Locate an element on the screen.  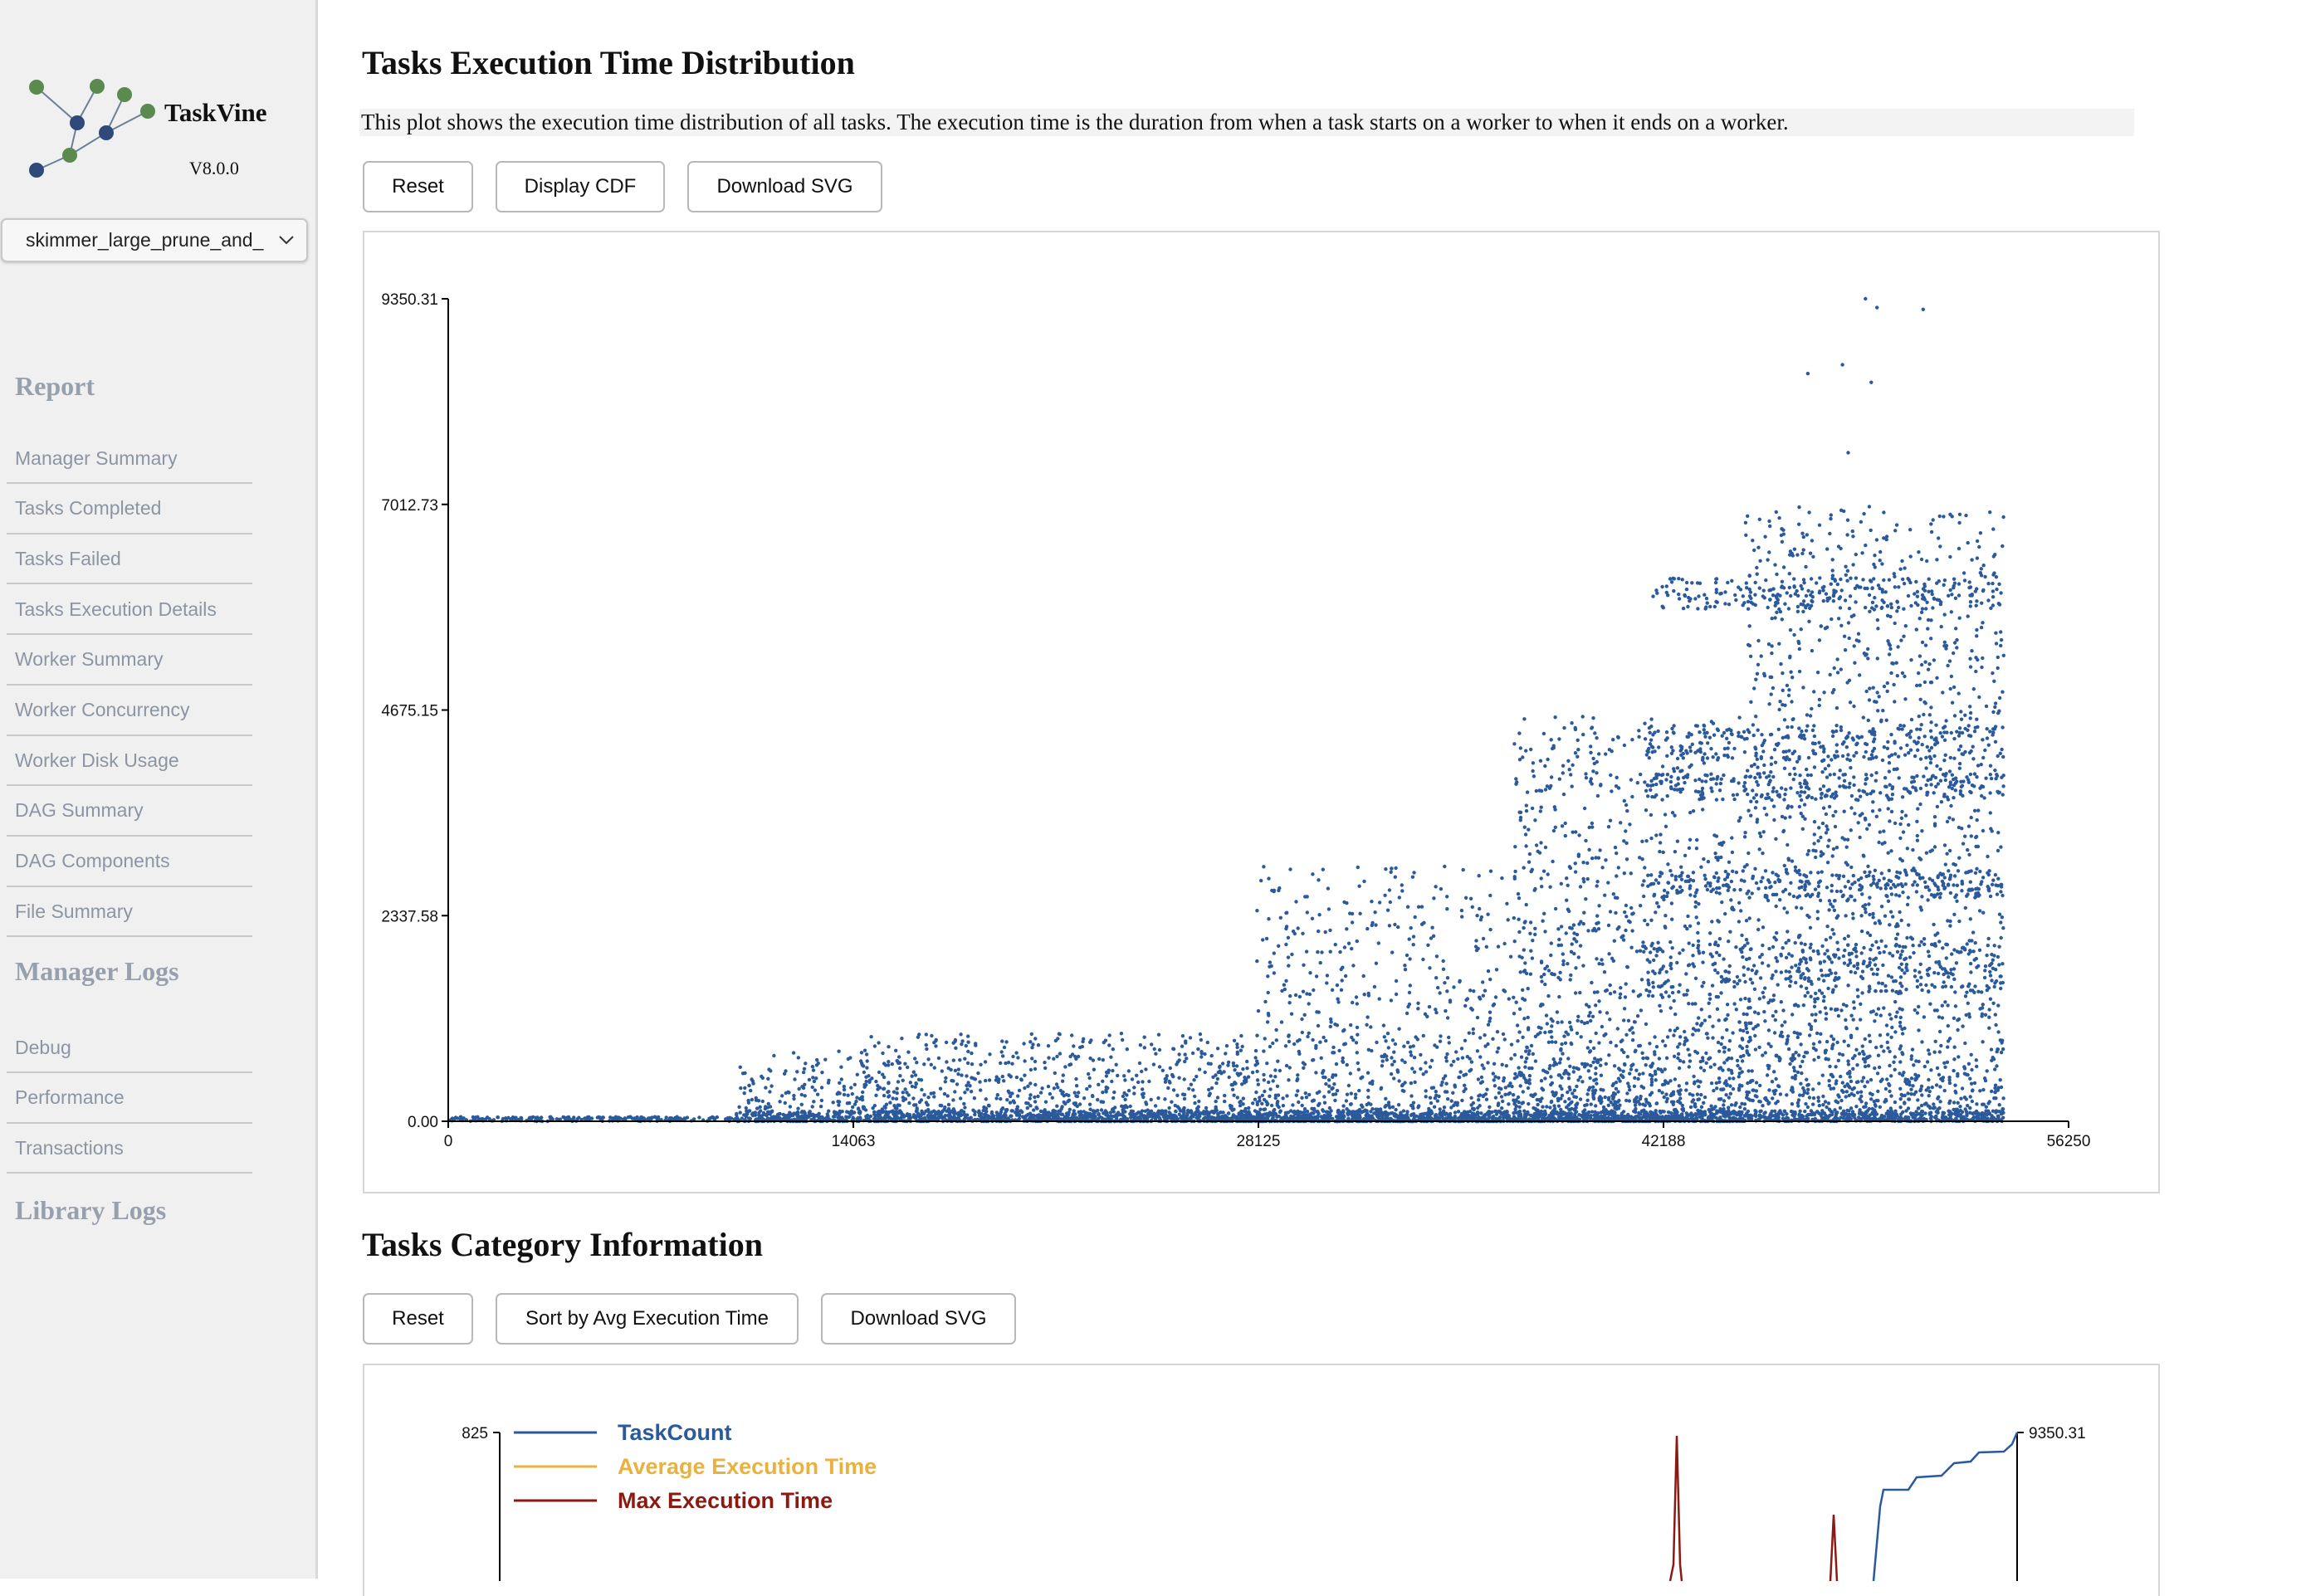
reset-button: Reset is located at coordinates (418, 186).